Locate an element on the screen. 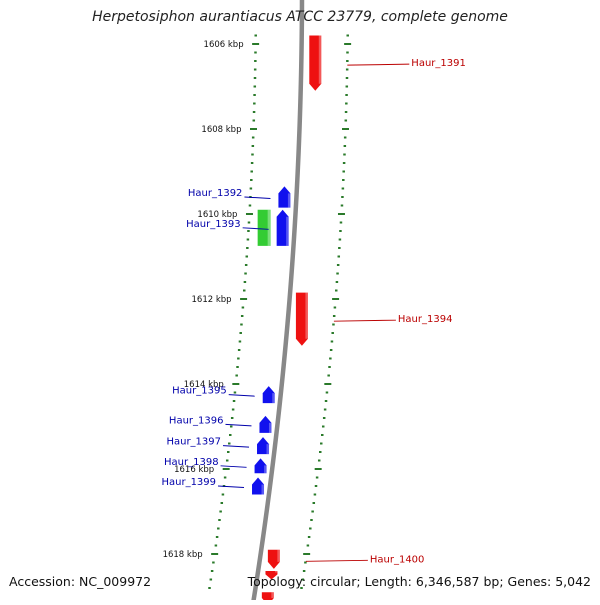 The height and width of the screenshot is (605, 600). gene-label-haur_1395: Haur_1395 is located at coordinates (199, 391).